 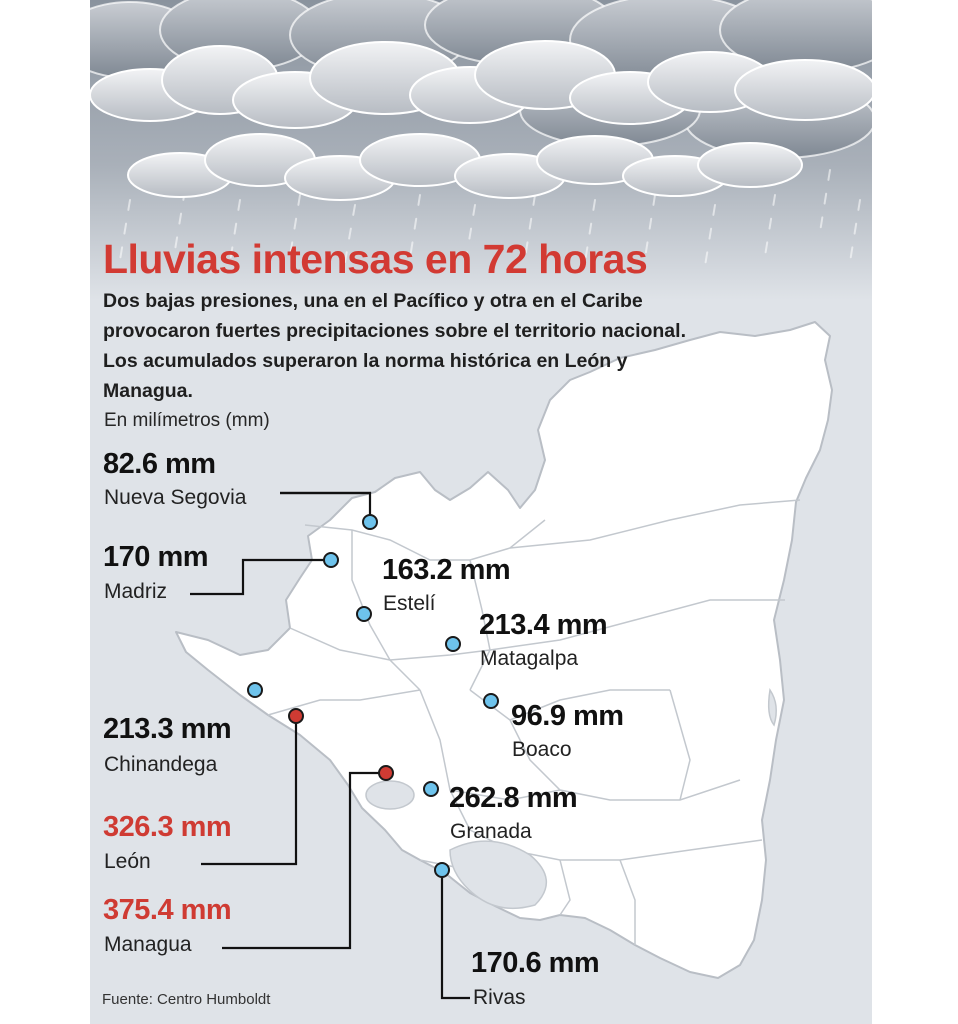 What do you see at coordinates (542, 749) in the screenshot?
I see `label-boaco: Boaco` at bounding box center [542, 749].